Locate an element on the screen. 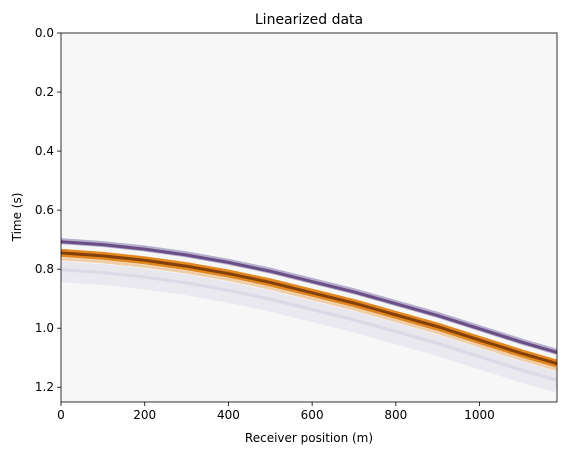 The height and width of the screenshot is (455, 567). x-axis-label: Receiver position (m) is located at coordinates (309, 438).